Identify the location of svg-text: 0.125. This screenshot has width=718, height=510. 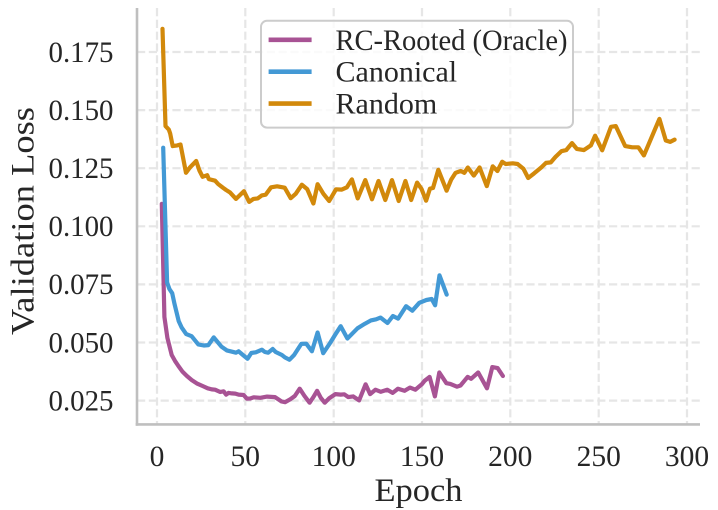
(81, 169).